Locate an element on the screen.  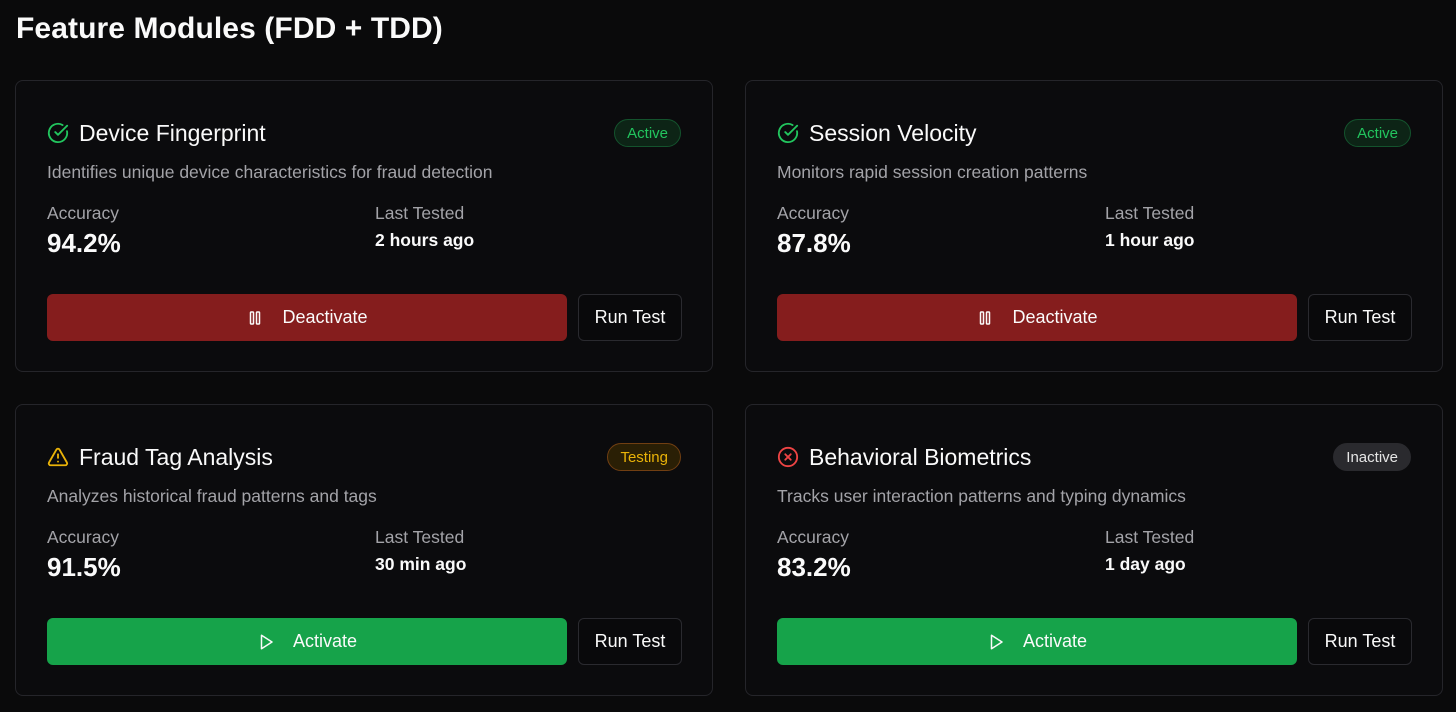
last-tested-value: 30 min ago is located at coordinates (421, 564).